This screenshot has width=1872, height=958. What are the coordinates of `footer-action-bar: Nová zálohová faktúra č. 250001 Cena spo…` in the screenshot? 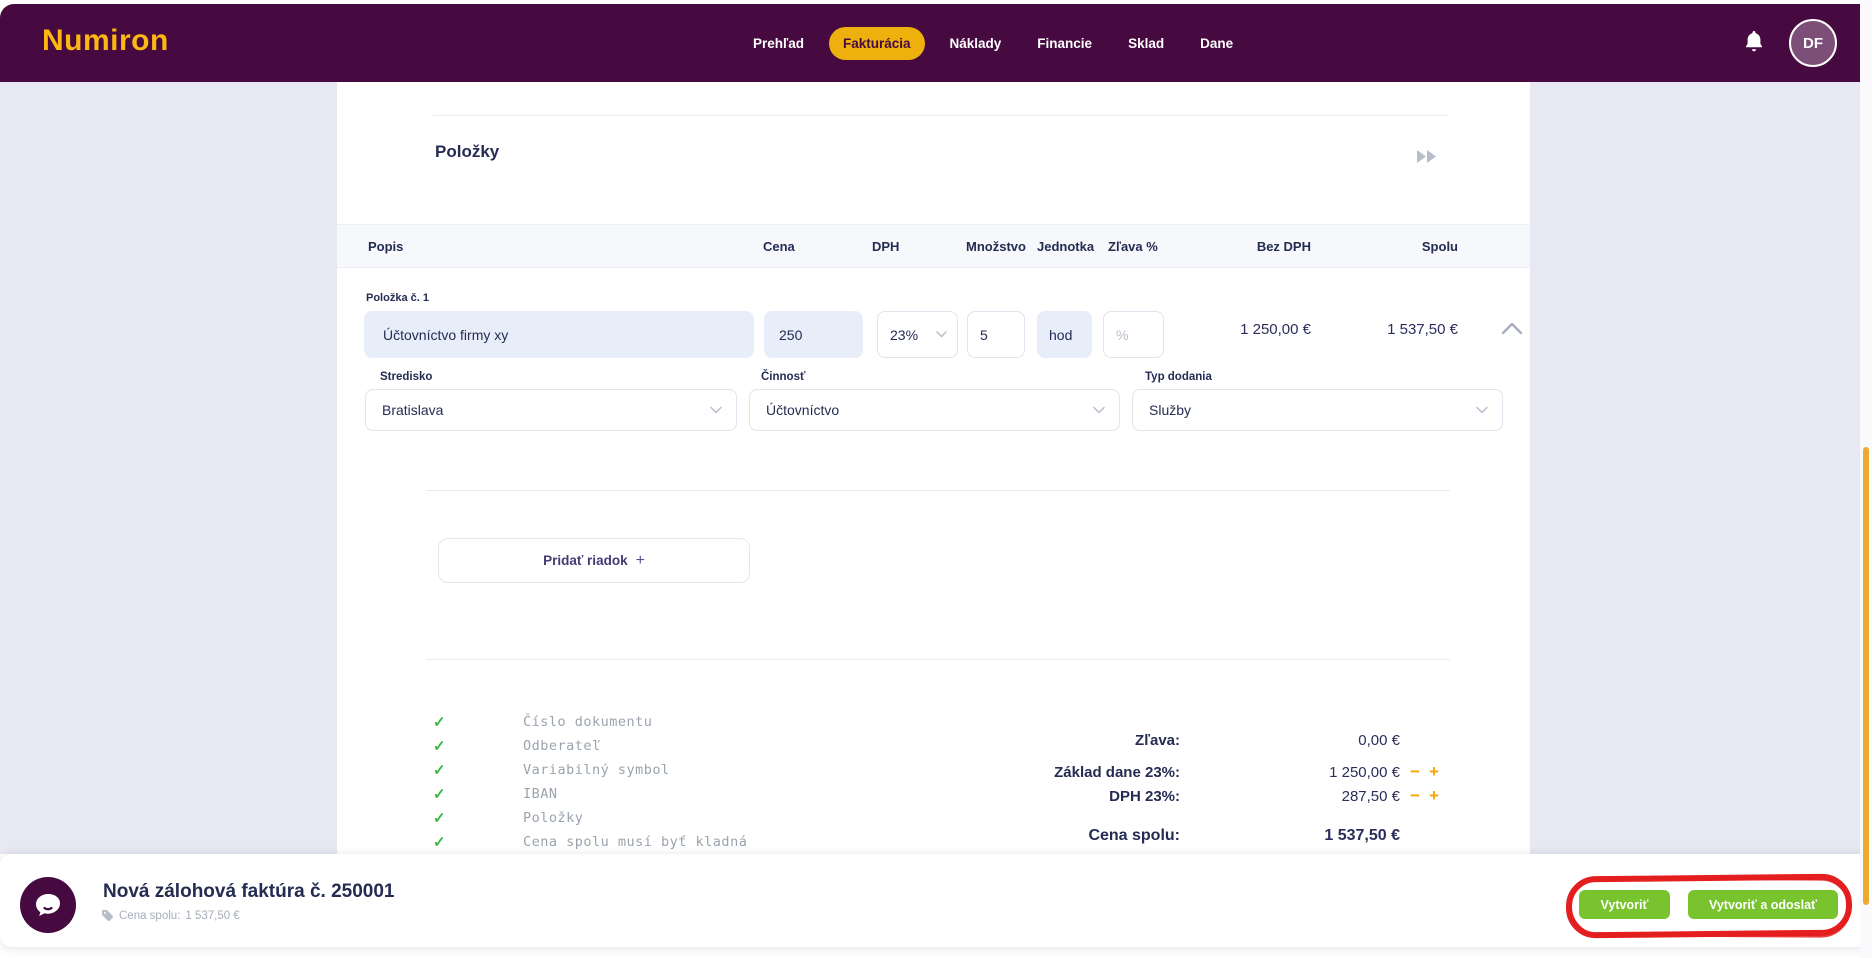 It's located at (936, 900).